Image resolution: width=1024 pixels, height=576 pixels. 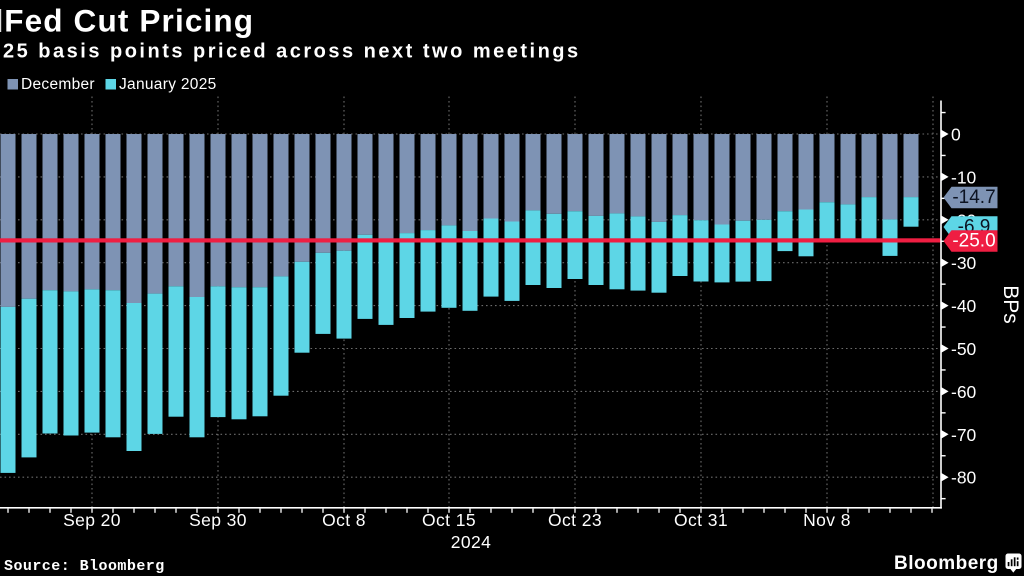 What do you see at coordinates (964, 177) in the screenshot?
I see `svg-text: -10` at bounding box center [964, 177].